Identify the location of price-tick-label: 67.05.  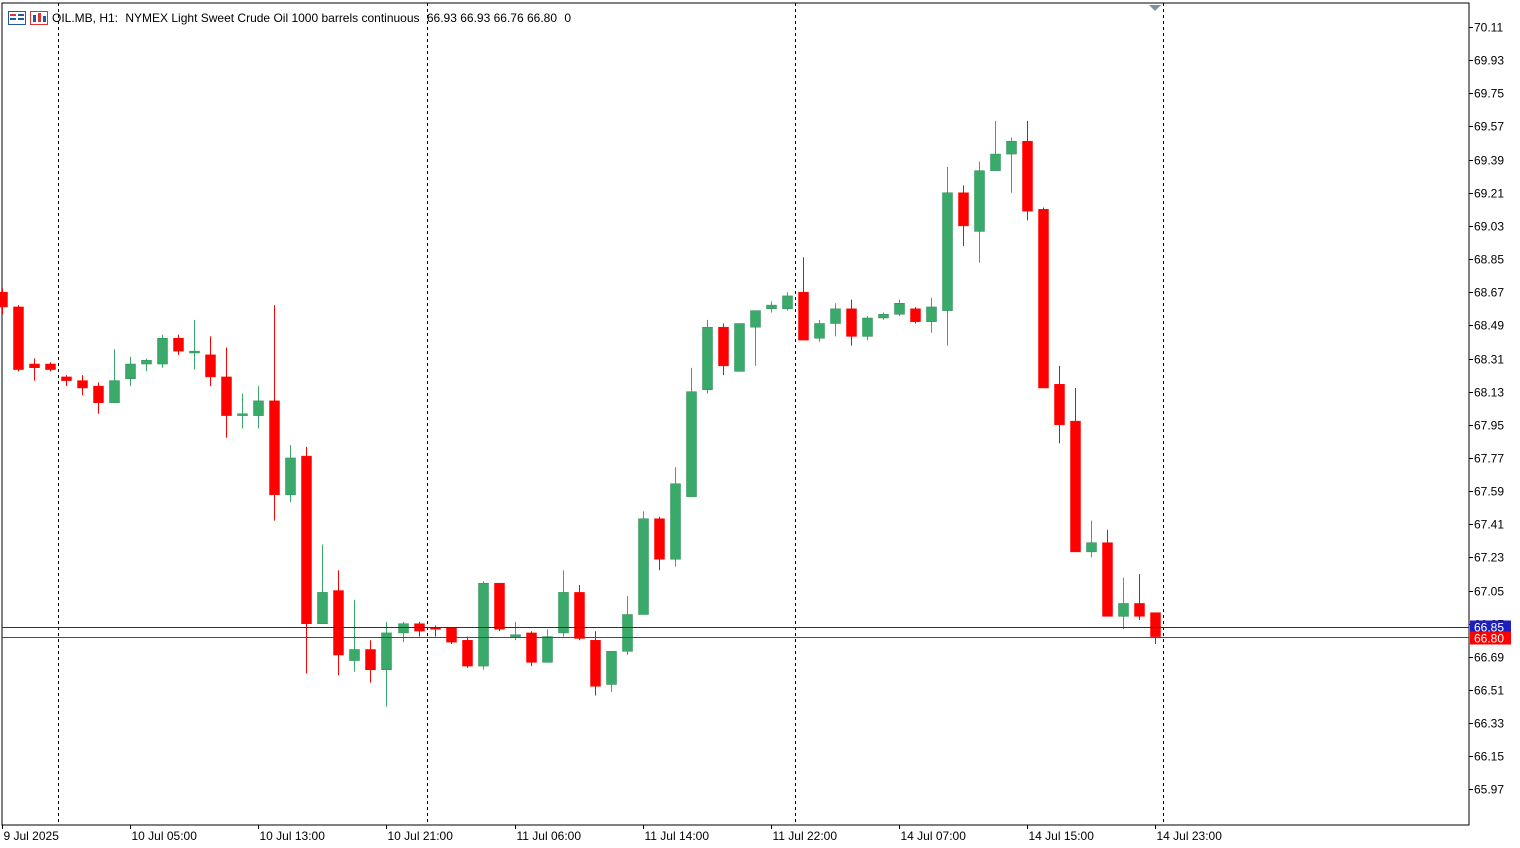
(1489, 592).